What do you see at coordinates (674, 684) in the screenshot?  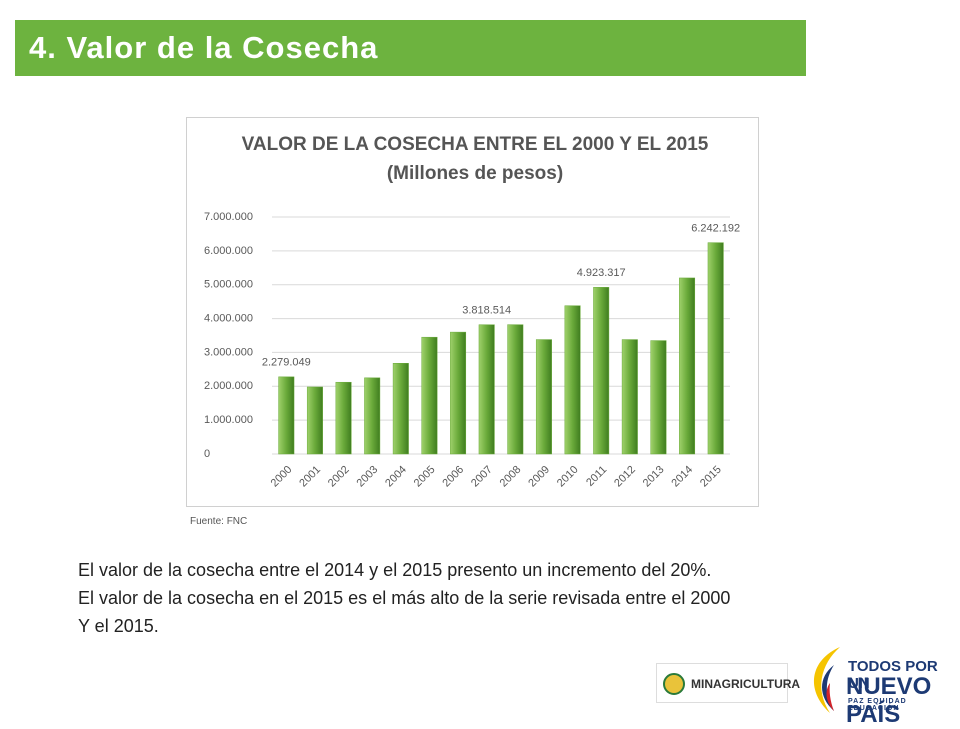 I see `emblem` at bounding box center [674, 684].